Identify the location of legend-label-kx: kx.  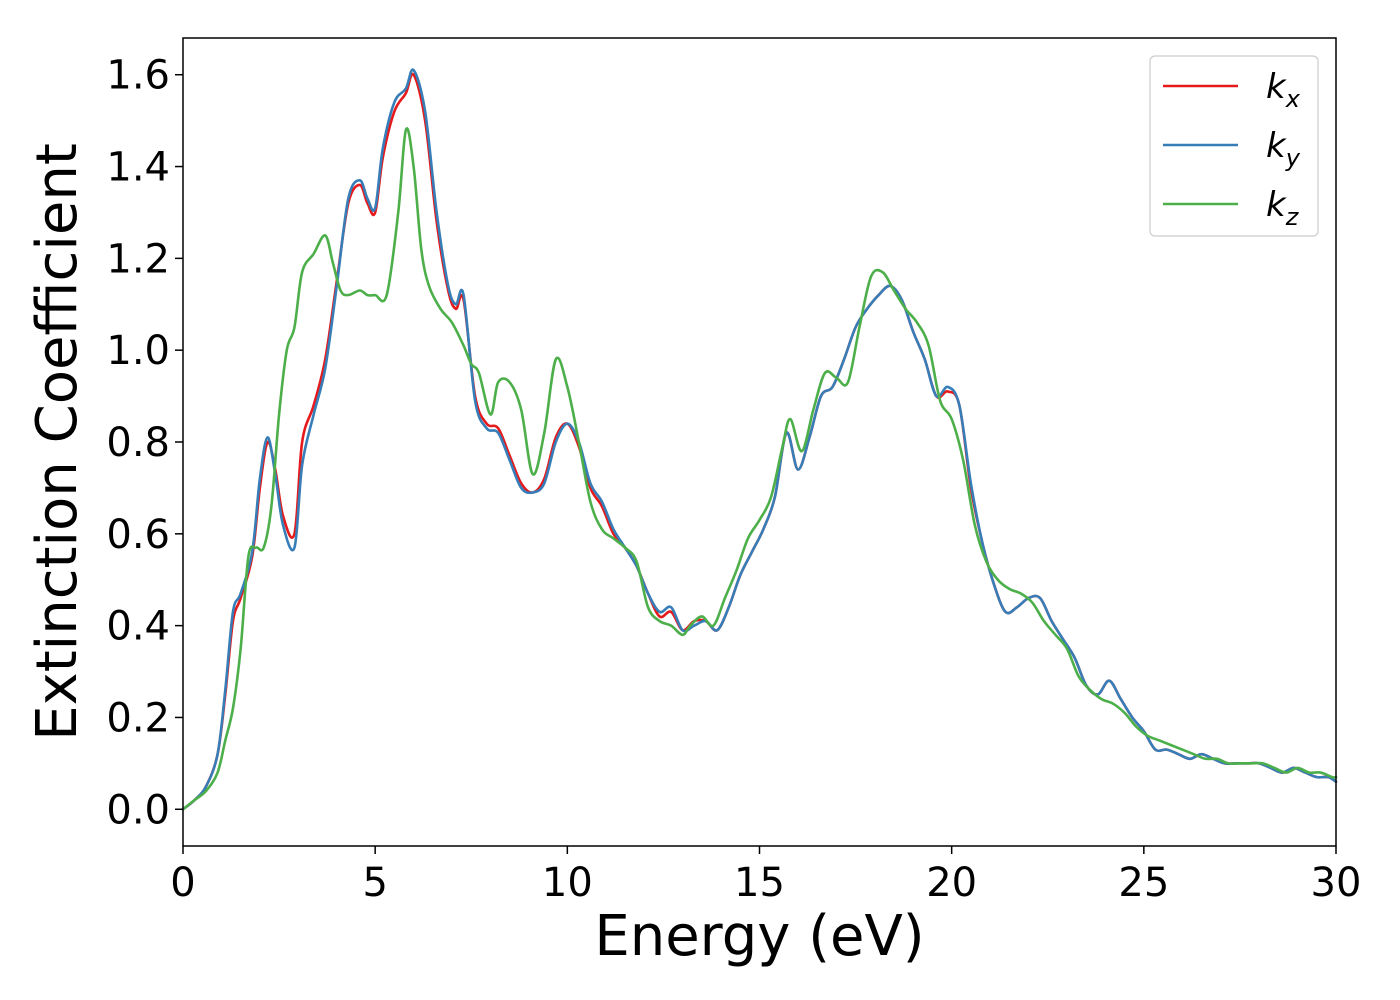
(1283, 90).